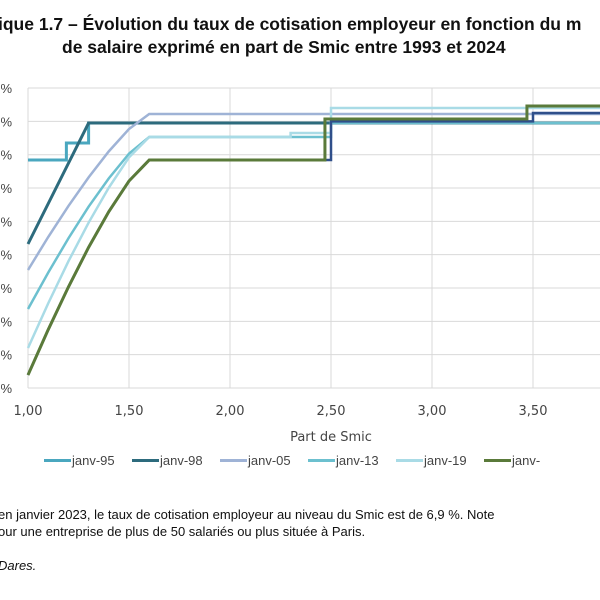 The width and height of the screenshot is (600, 600). I want to click on legend-item: janv-13, so click(352, 460).